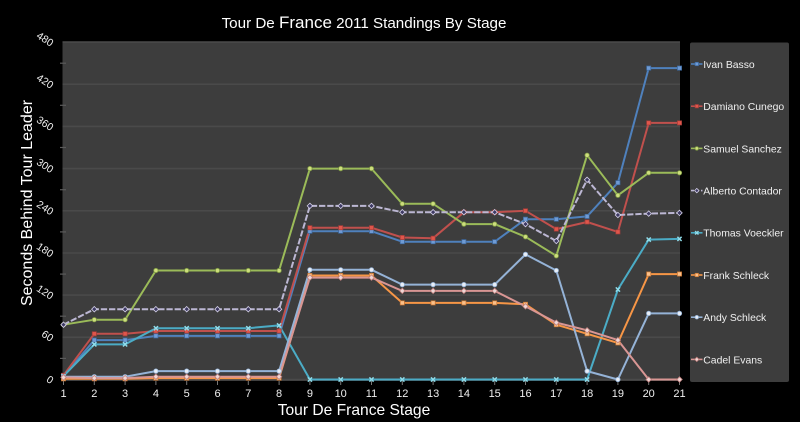 The height and width of the screenshot is (422, 800). I want to click on svg-text: 60, so click(47, 336).